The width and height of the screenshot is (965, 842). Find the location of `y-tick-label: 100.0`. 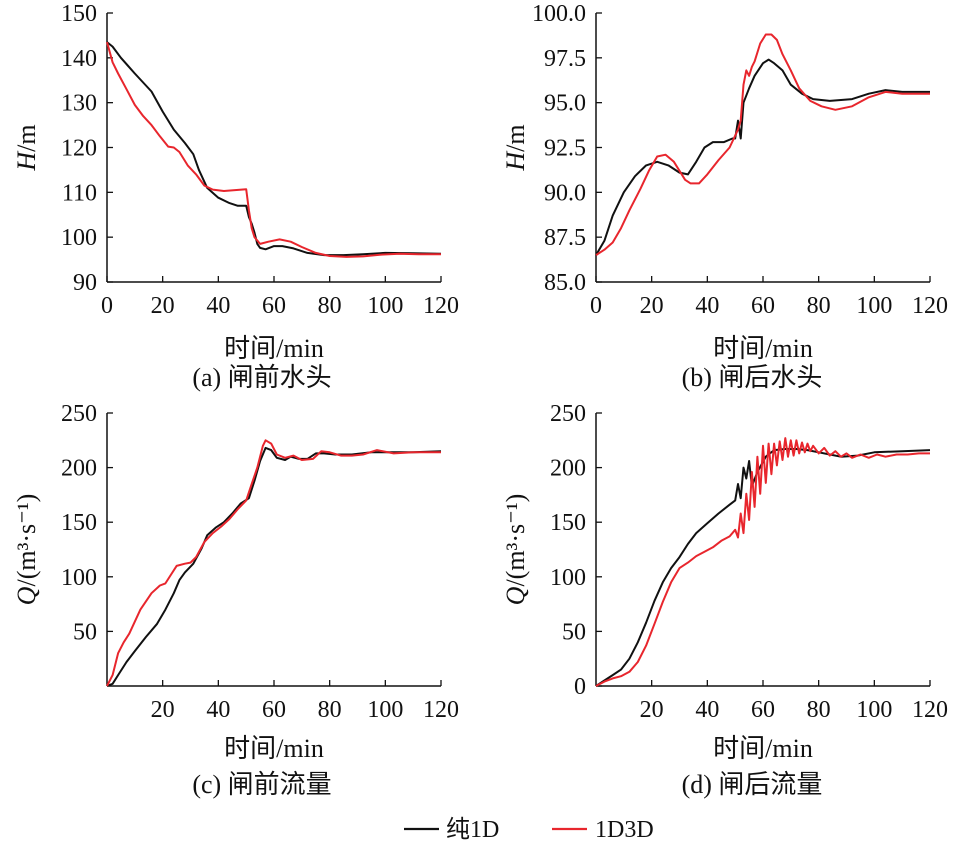

y-tick-label: 100.0 is located at coordinates (559, 14).